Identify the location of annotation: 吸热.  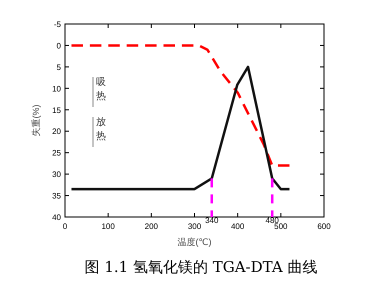
(101, 89).